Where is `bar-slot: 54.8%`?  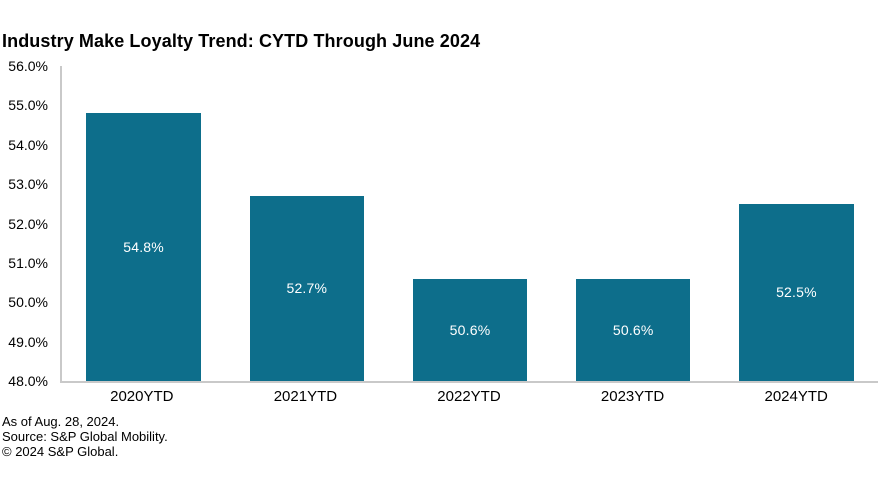 bar-slot: 54.8% is located at coordinates (143, 223).